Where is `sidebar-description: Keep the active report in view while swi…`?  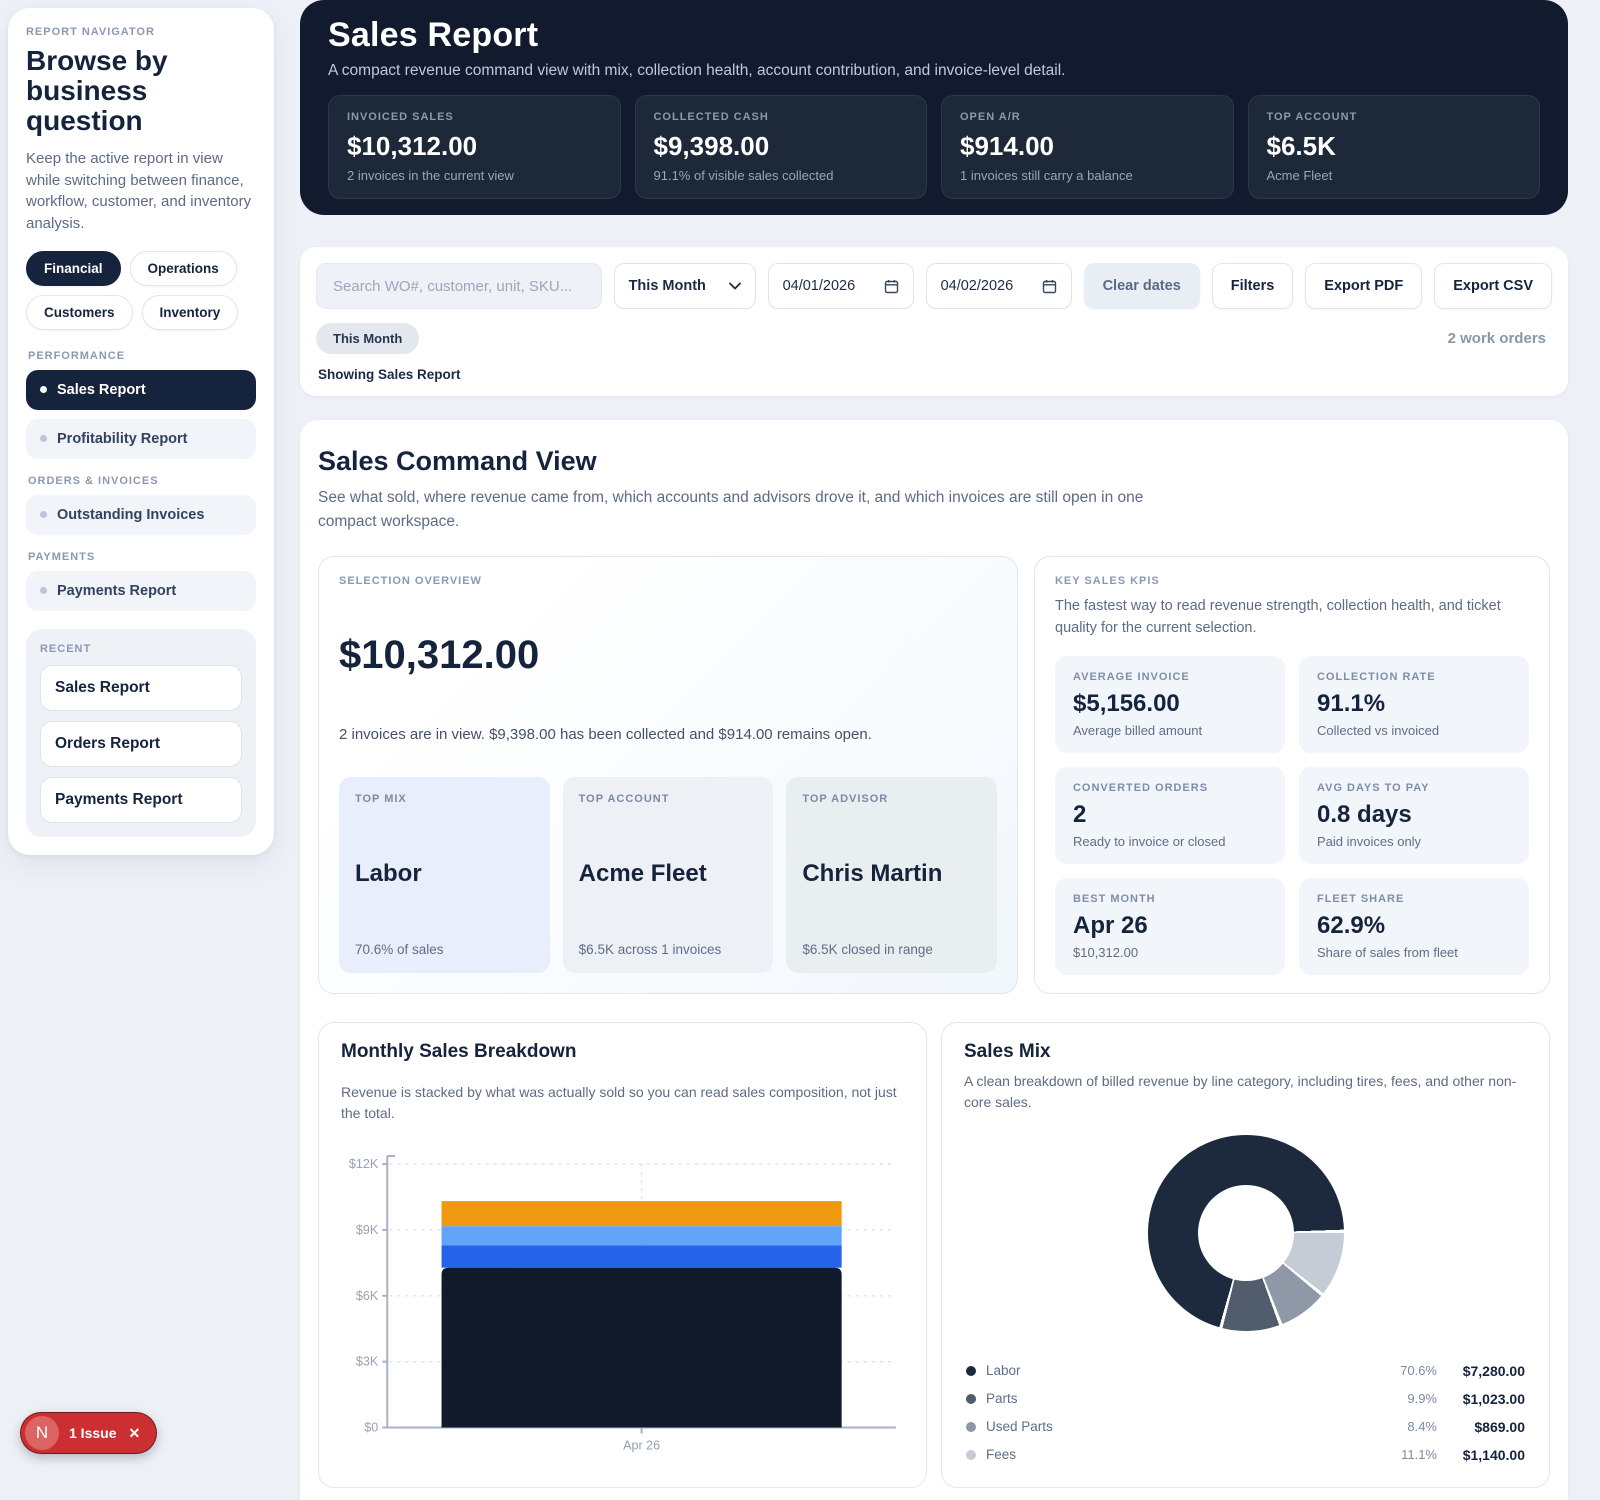 sidebar-description: Keep the active report in view while swi… is located at coordinates (139, 191).